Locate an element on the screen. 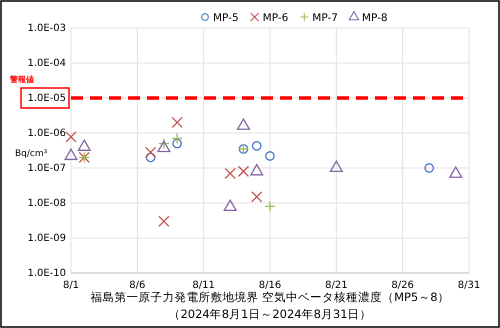 The image size is (500, 328). y-tick-label: 1.0E-08 is located at coordinates (46, 204).